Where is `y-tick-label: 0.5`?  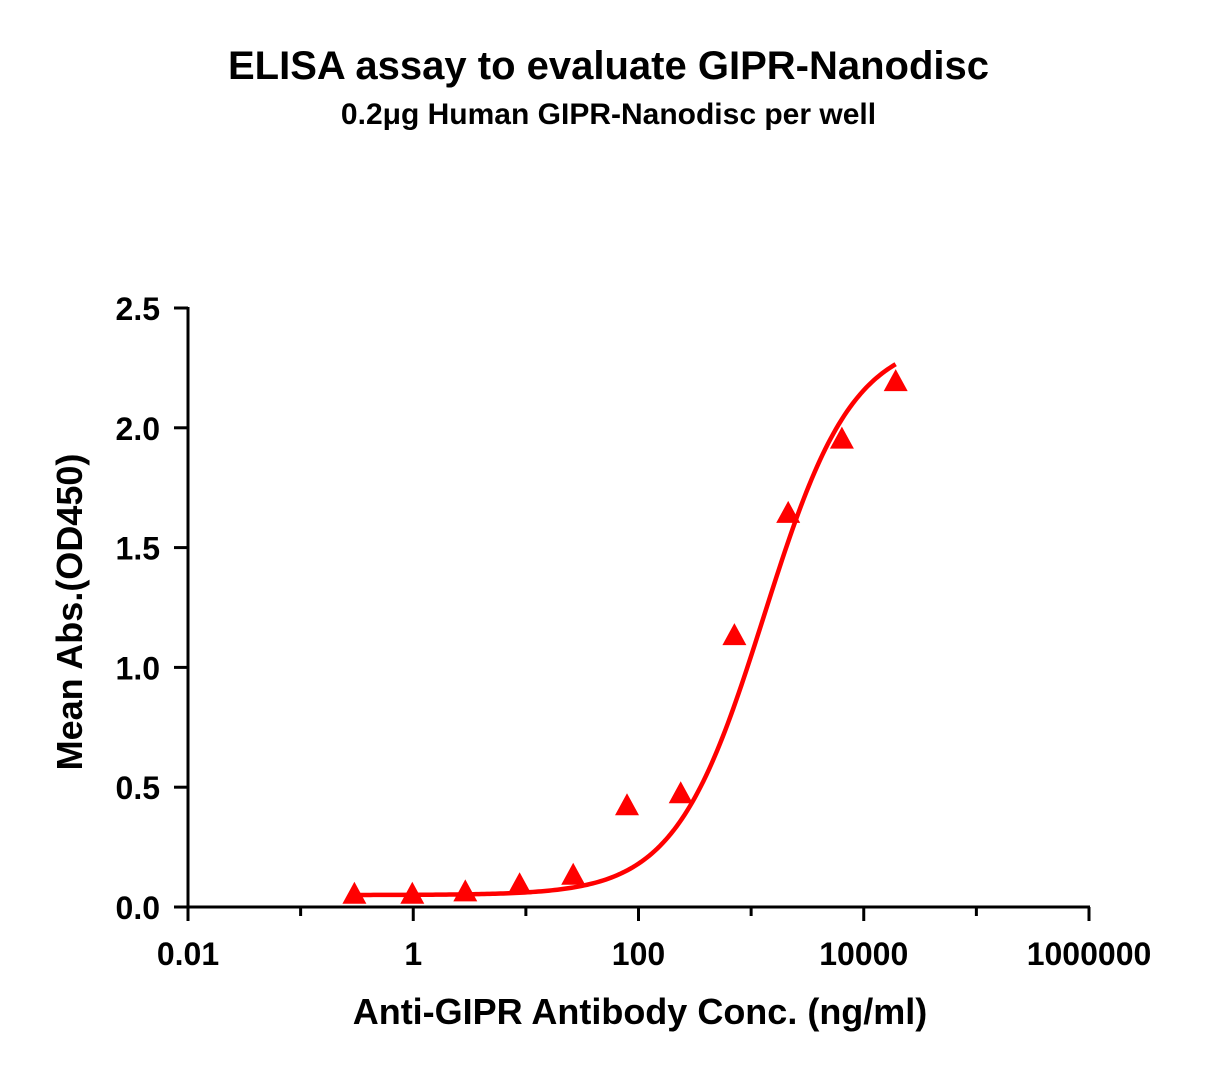 y-tick-label: 0.5 is located at coordinates (138, 788).